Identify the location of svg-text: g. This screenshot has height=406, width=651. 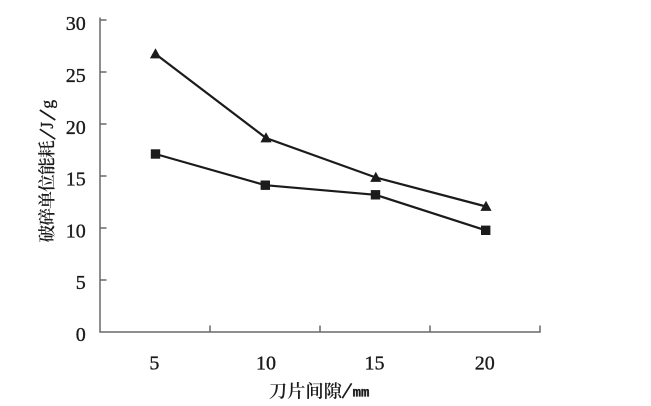
(47, 104).